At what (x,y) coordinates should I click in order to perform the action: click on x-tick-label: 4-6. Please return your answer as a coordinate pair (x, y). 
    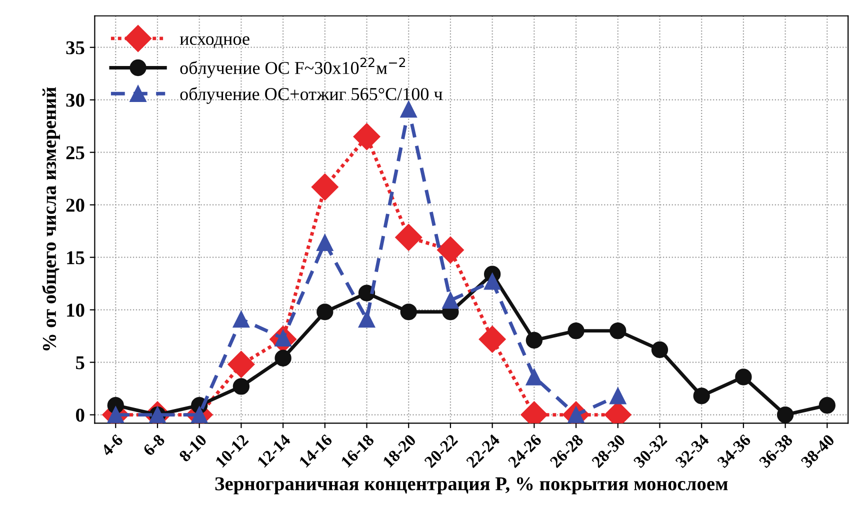
    Looking at the image, I should click on (112, 445).